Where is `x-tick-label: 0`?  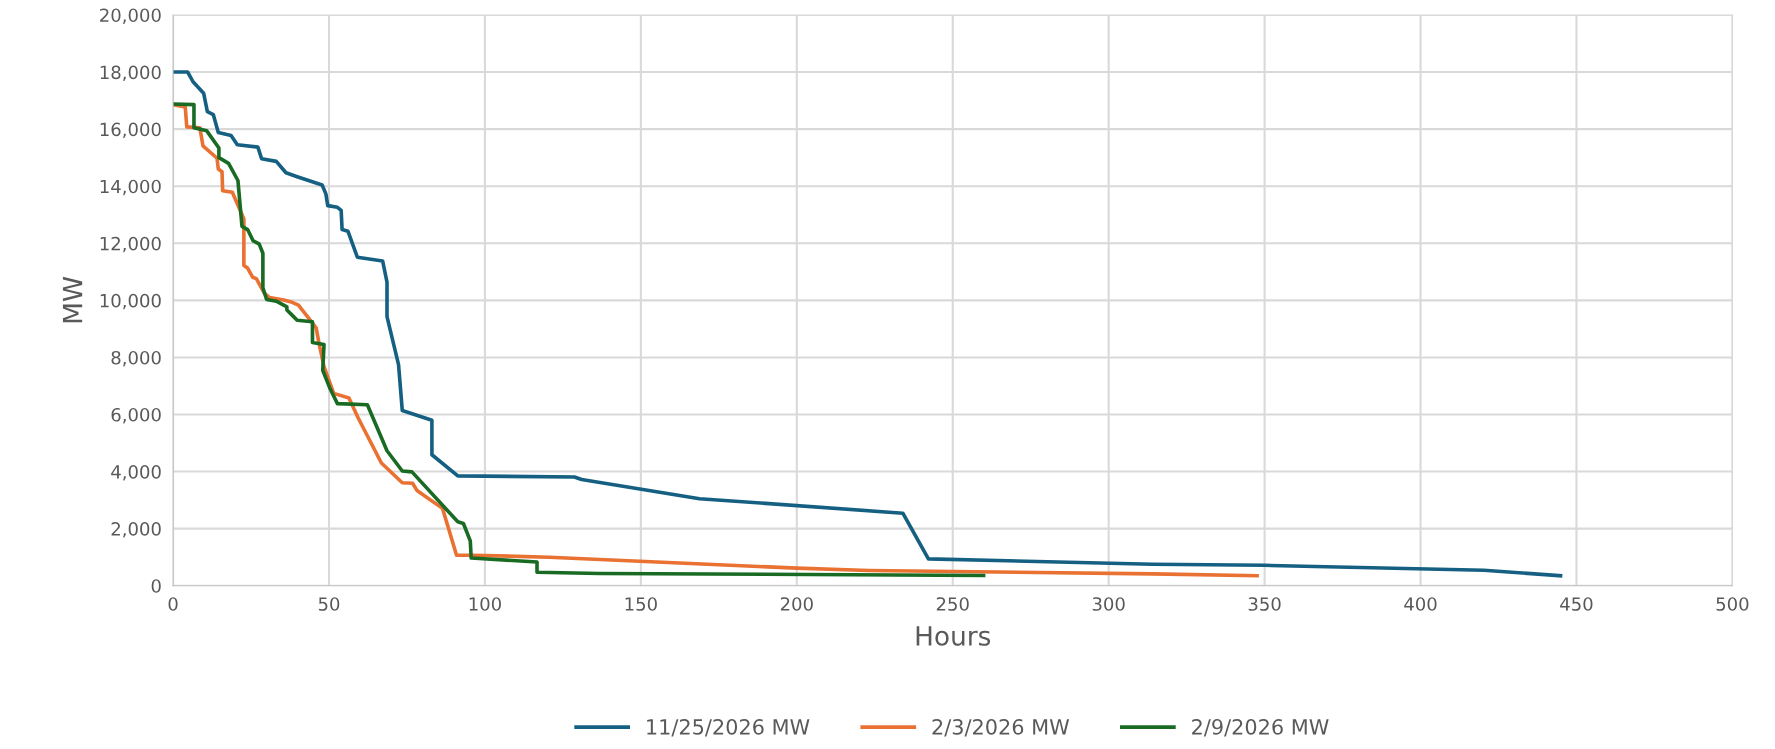
x-tick-label: 0 is located at coordinates (173, 604).